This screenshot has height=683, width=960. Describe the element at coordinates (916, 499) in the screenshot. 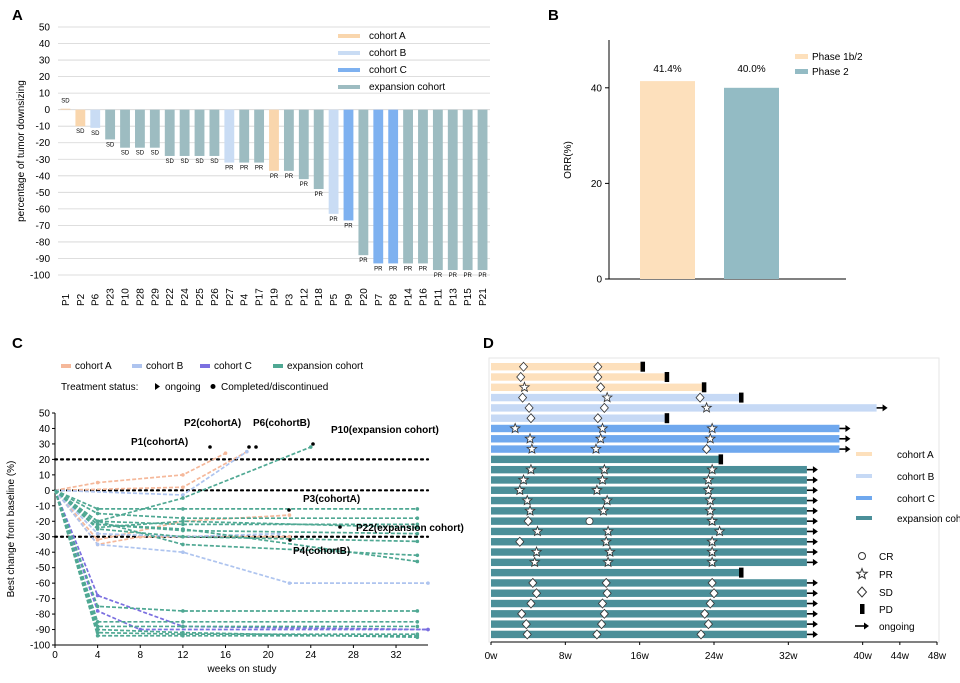

I see `d-legend-label: cohort C` at that location.